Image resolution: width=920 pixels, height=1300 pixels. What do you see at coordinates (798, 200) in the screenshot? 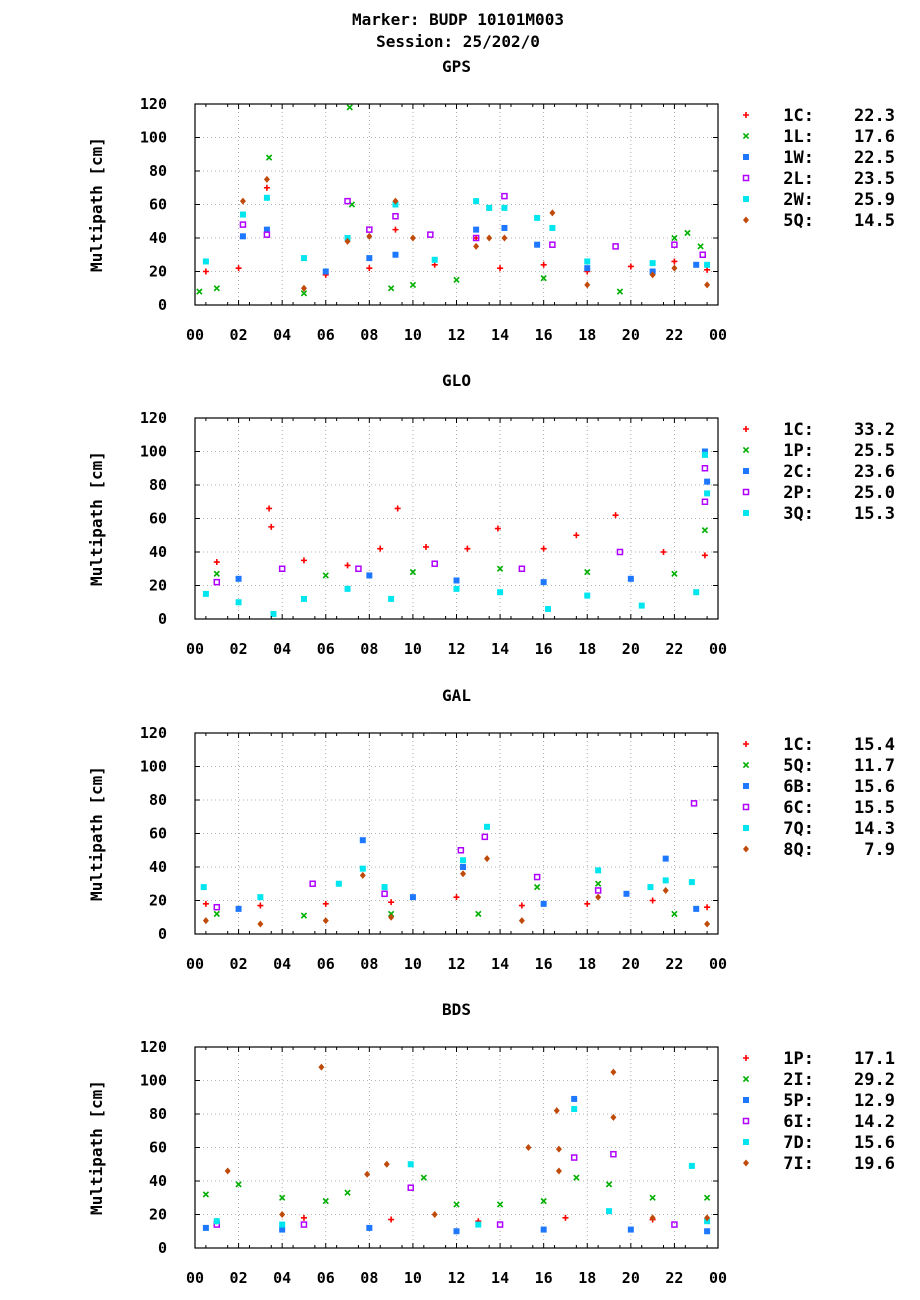
I see `legend-series-name: 2W:` at bounding box center [798, 200].